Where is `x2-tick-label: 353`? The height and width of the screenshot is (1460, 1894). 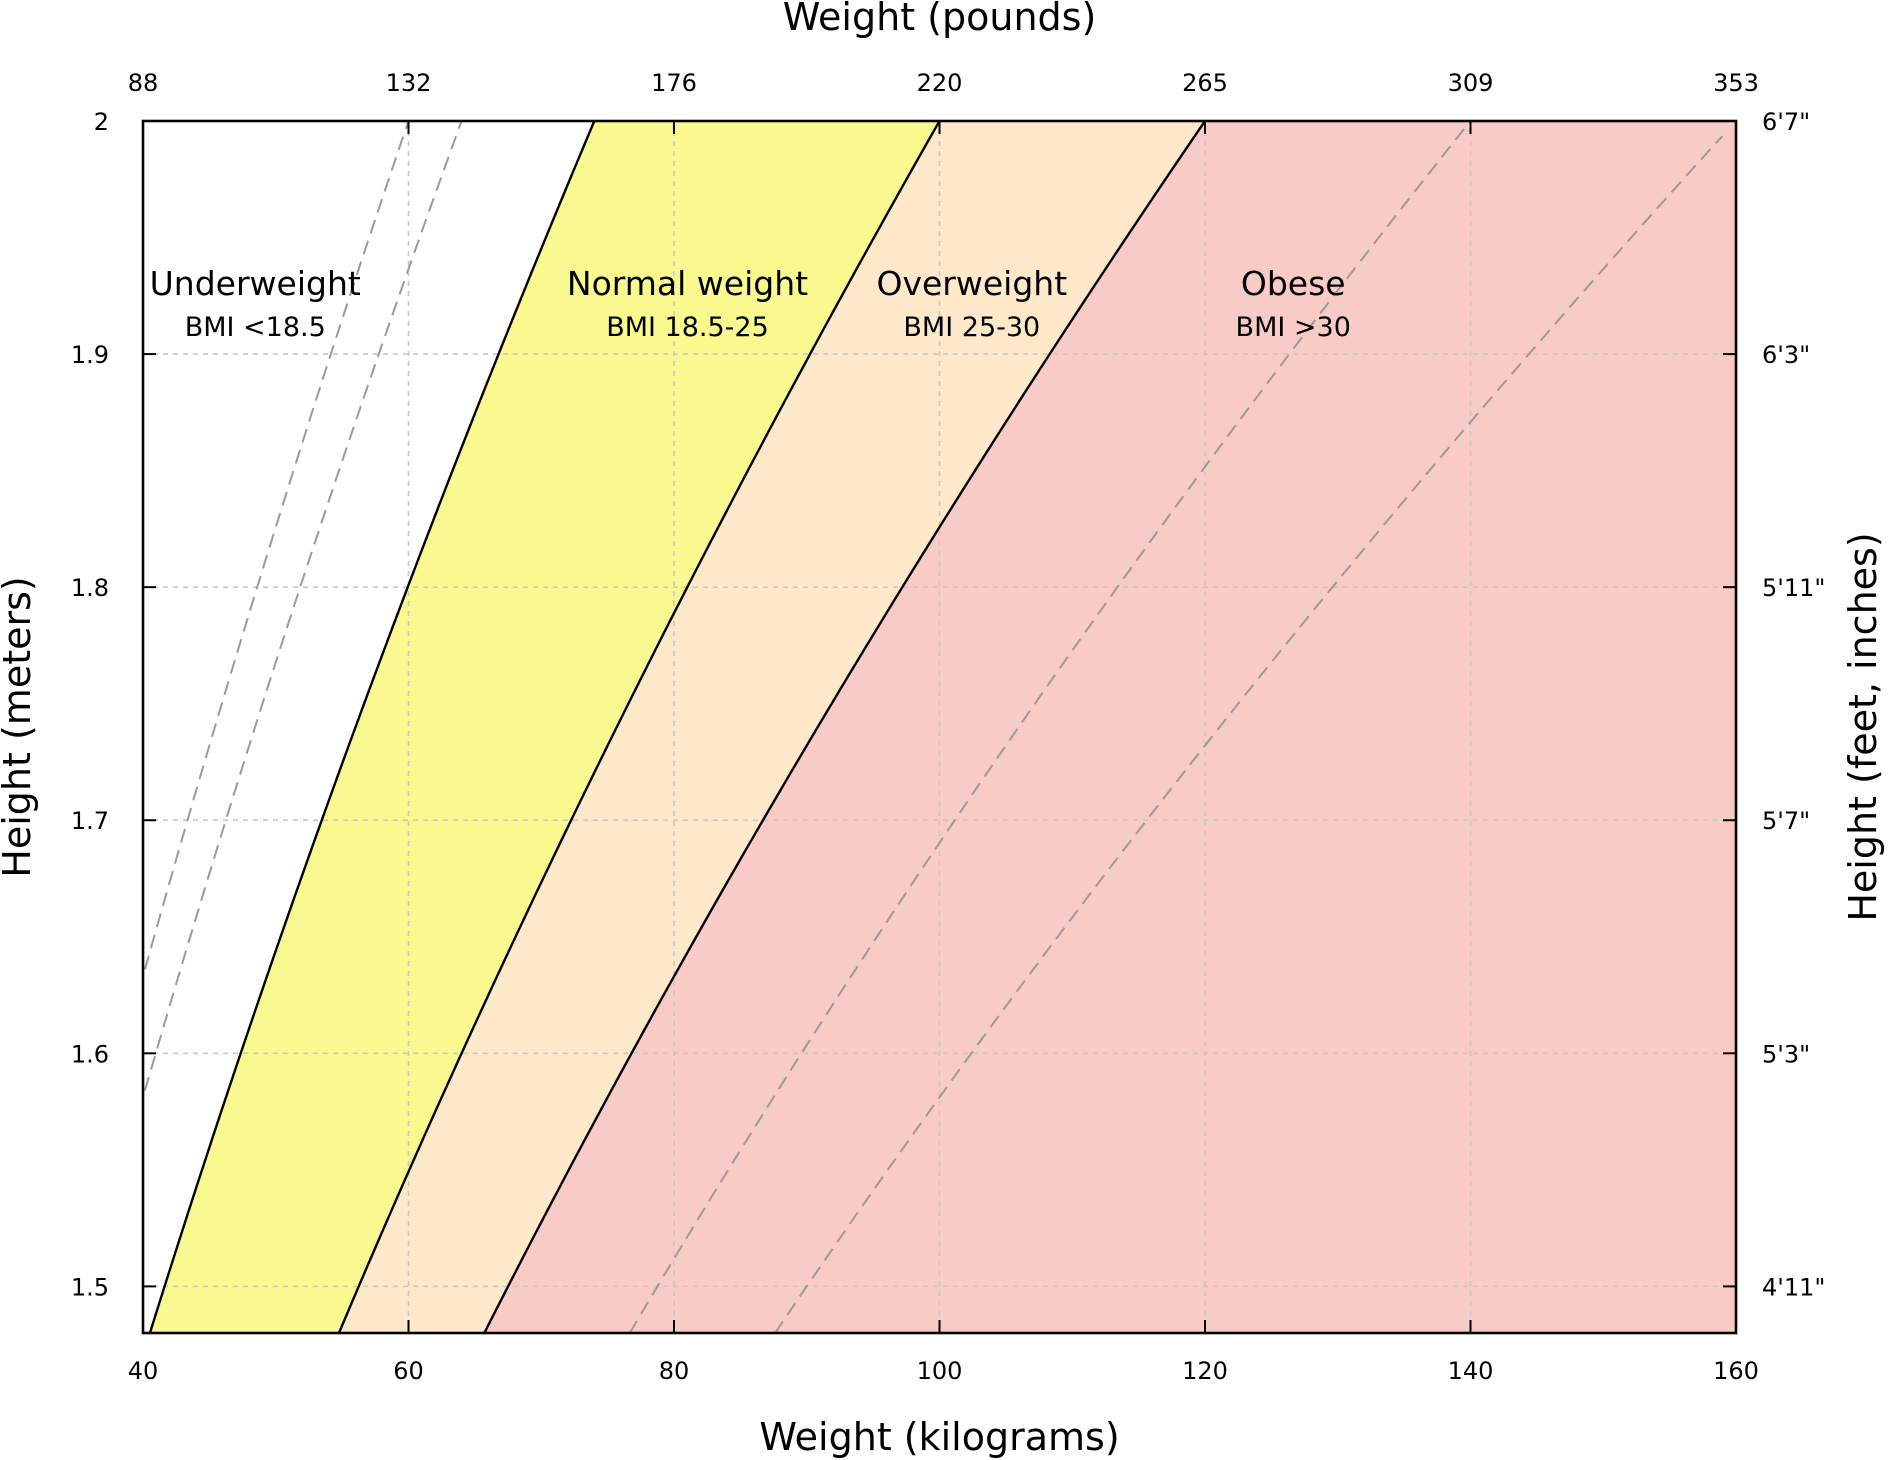
x2-tick-label: 353 is located at coordinates (1736, 83).